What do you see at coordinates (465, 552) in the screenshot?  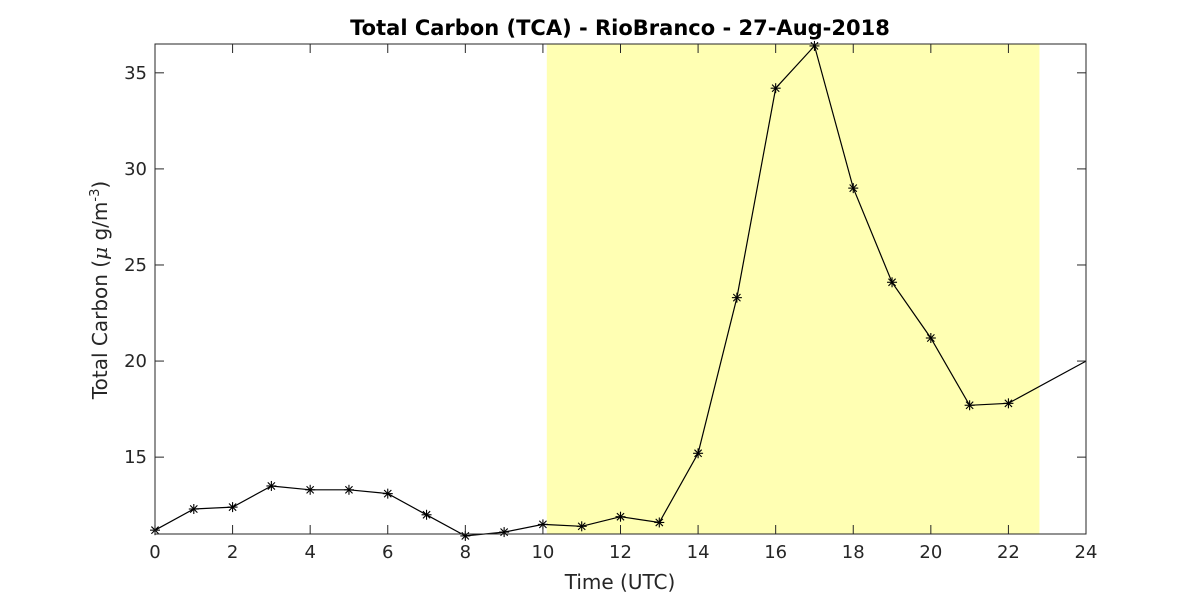 I see `x-tick-label: 8` at bounding box center [465, 552].